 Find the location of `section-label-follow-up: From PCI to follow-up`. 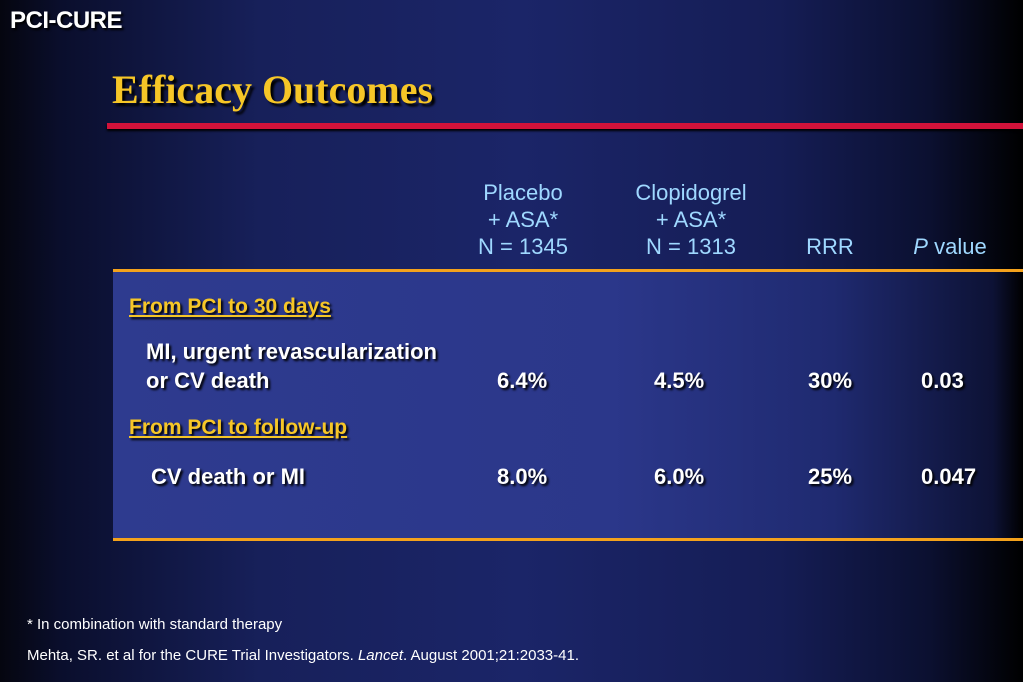

section-label-follow-up: From PCI to follow-up is located at coordinates (238, 427).